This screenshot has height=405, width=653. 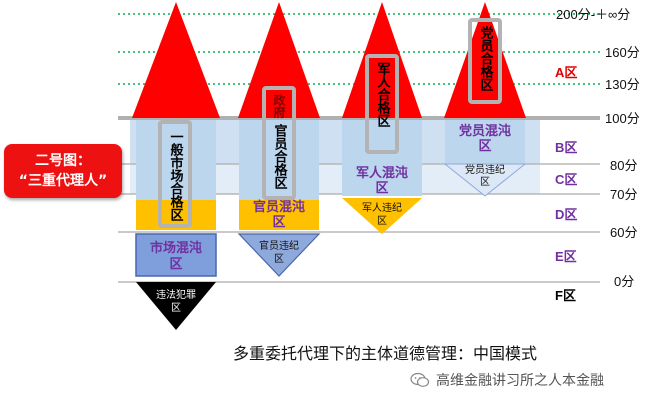 I want to click on party-chaos-line1: 党员混沌, so click(x=485, y=131).